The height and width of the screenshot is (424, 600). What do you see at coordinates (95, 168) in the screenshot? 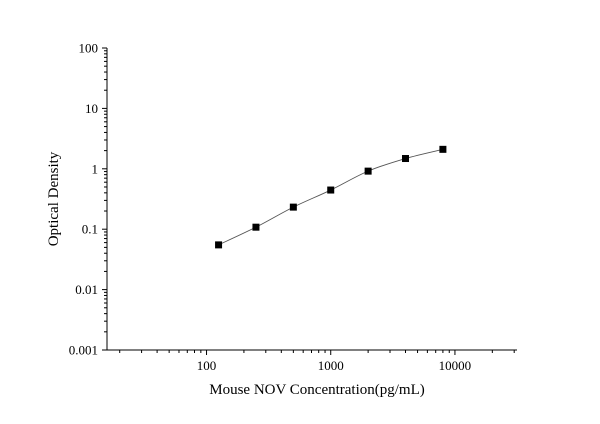
I see `y-tick-label: 1` at bounding box center [95, 168].